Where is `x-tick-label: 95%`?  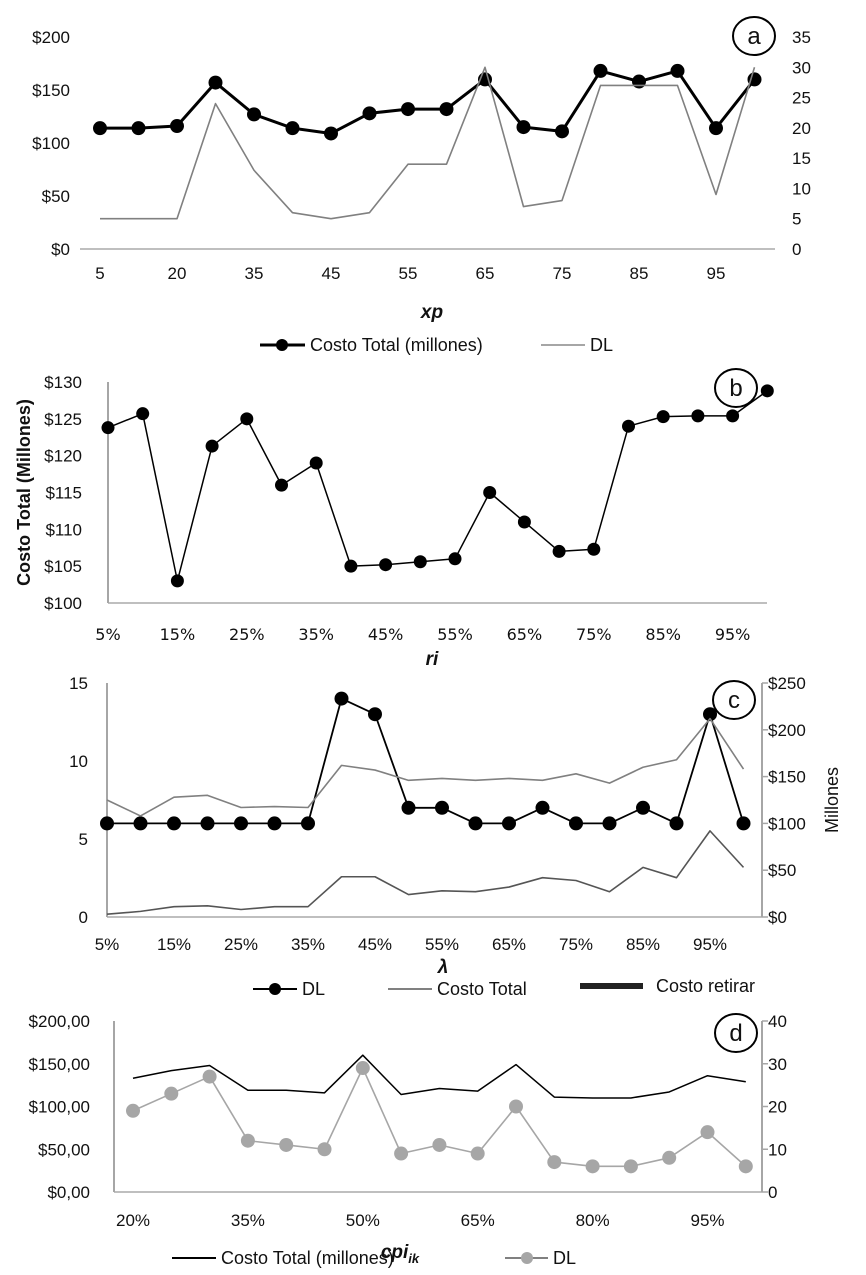 x-tick-label: 95% is located at coordinates (733, 634).